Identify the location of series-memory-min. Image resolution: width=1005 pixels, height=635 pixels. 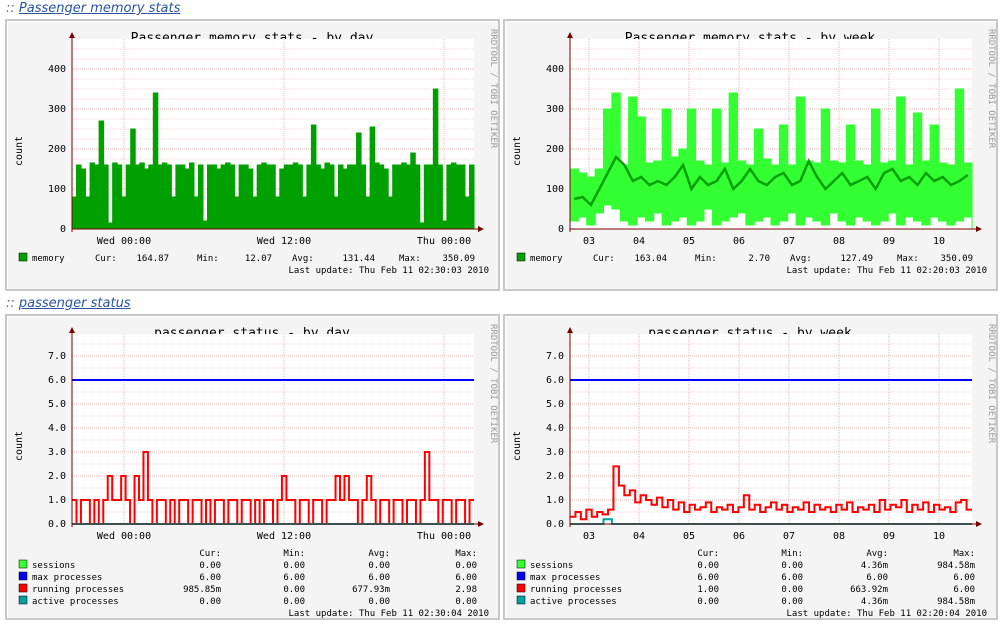
(771, 217).